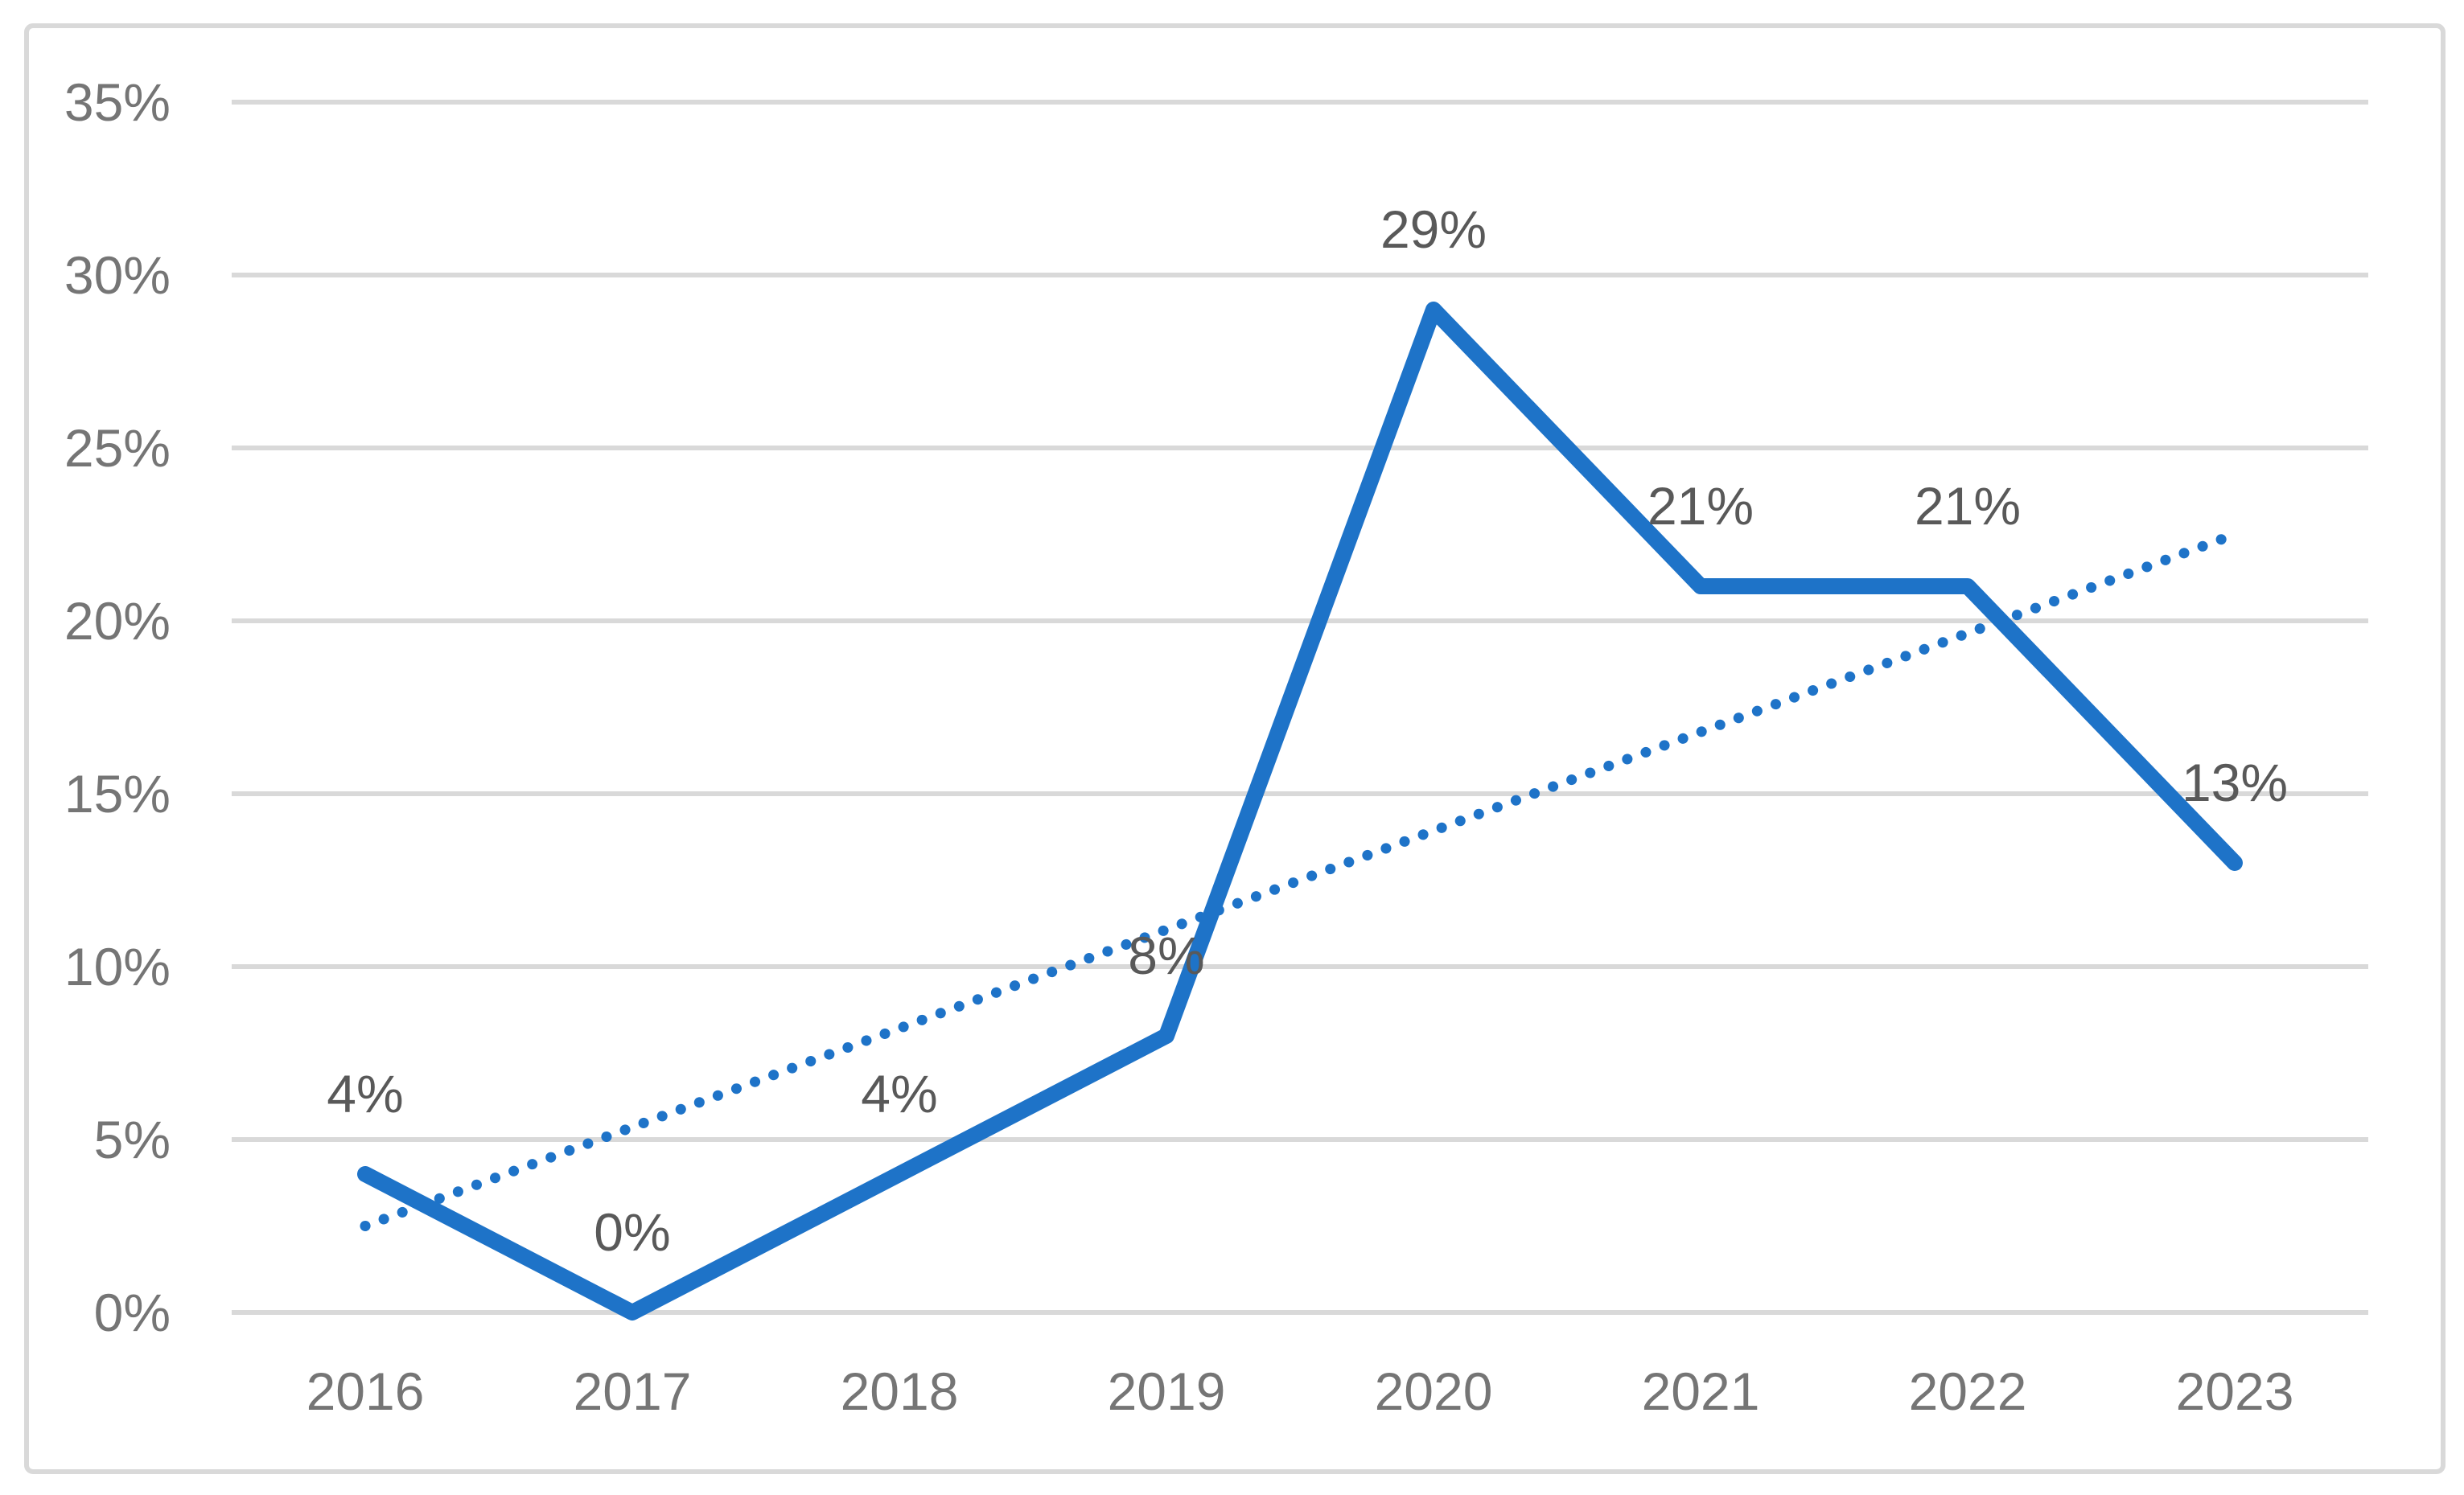  What do you see at coordinates (117, 275) in the screenshot?
I see `y-tick-label: 30%` at bounding box center [117, 275].